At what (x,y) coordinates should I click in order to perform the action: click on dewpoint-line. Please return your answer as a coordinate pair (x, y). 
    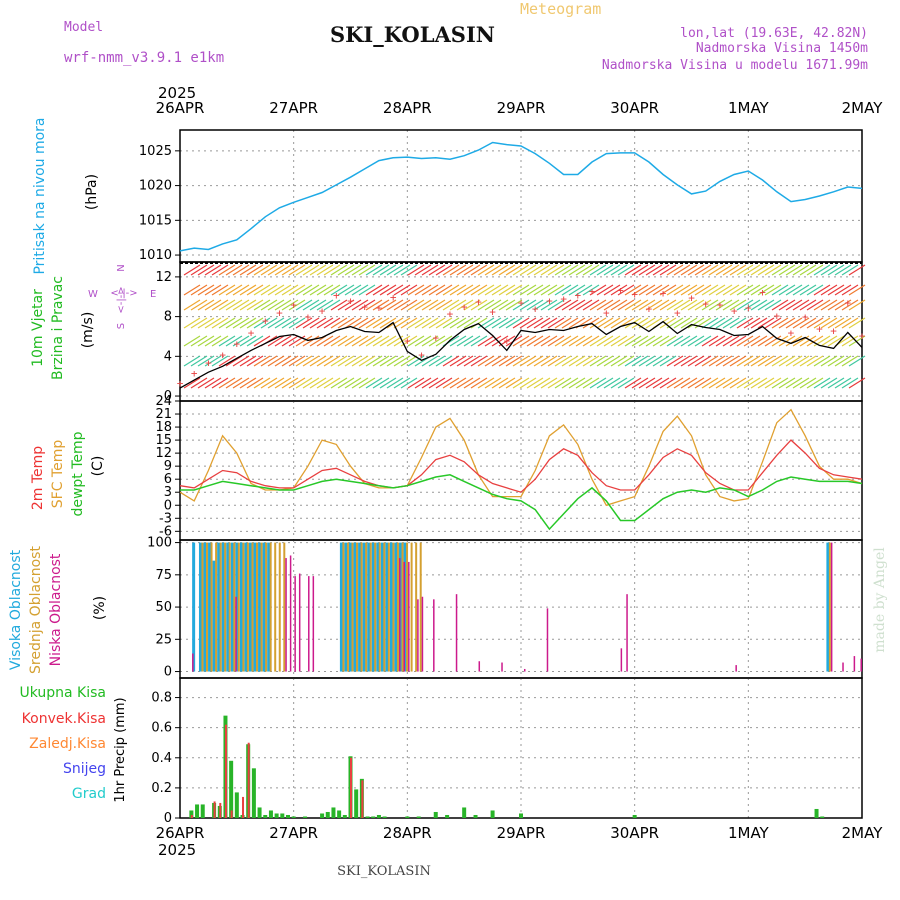
    Looking at the image, I should click on (521, 502).